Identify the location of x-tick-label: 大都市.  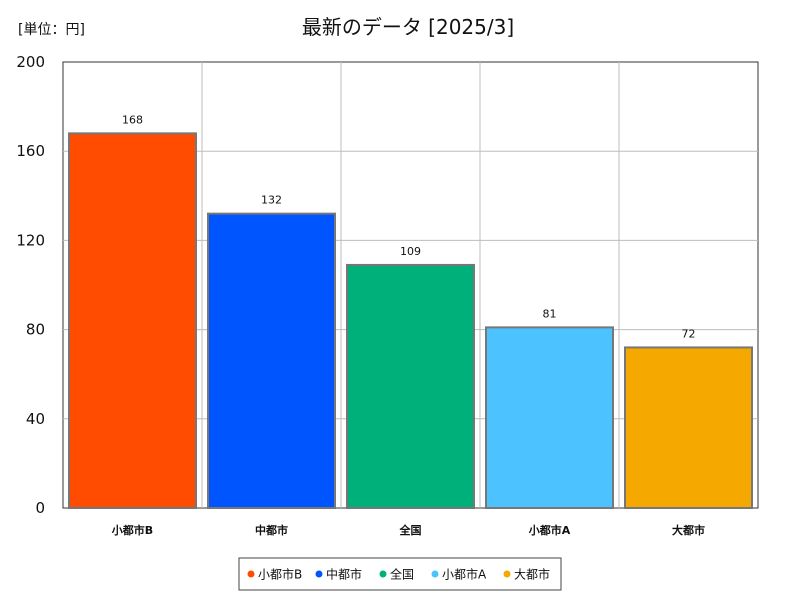
(688, 530).